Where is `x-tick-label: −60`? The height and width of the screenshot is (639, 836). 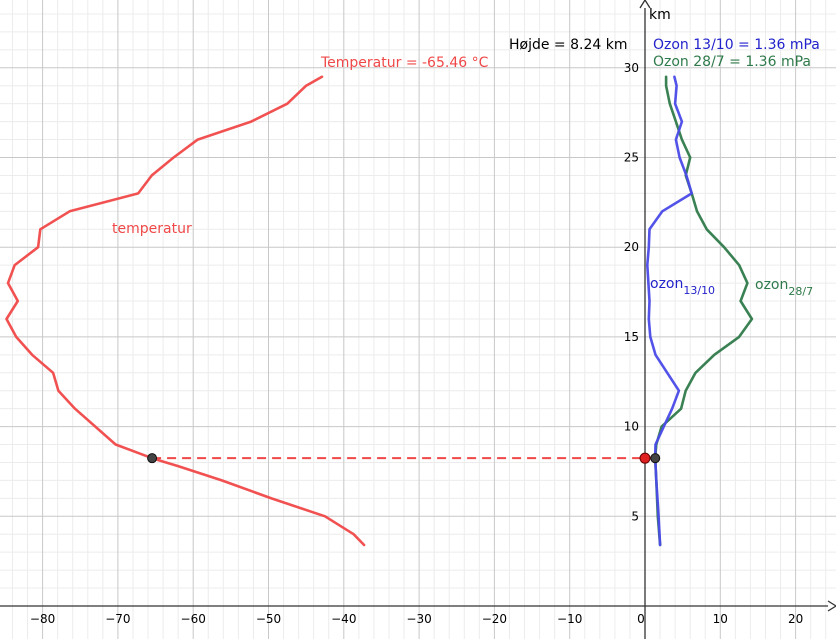
x-tick-label: −60 is located at coordinates (193, 619).